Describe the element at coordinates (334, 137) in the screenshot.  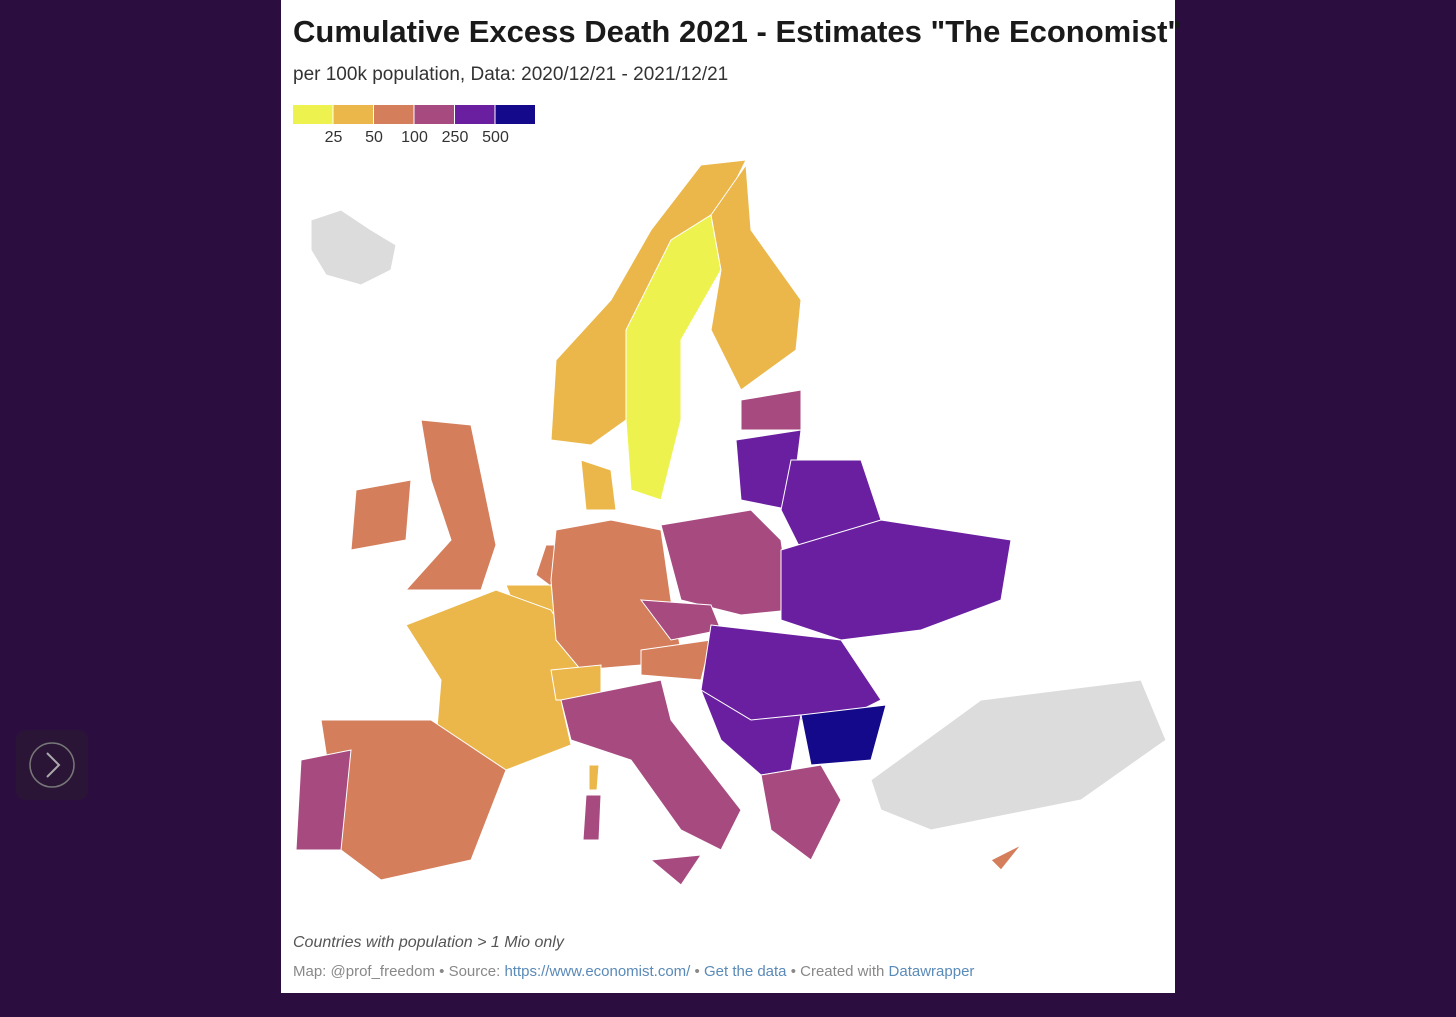
I see `legend-tick-label: 25` at that location.